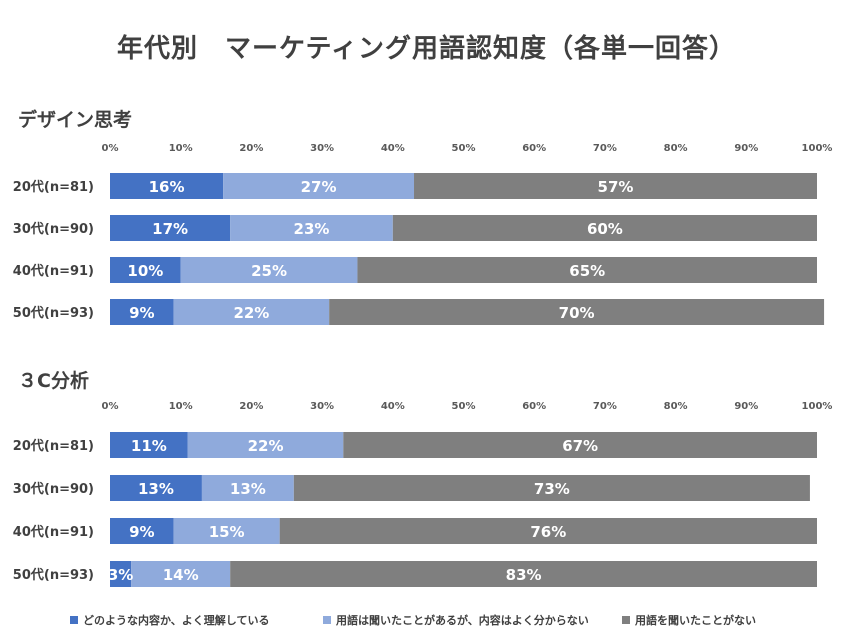  I want to click on data-label-design-thinking-heard-0: 27%, so click(319, 187).